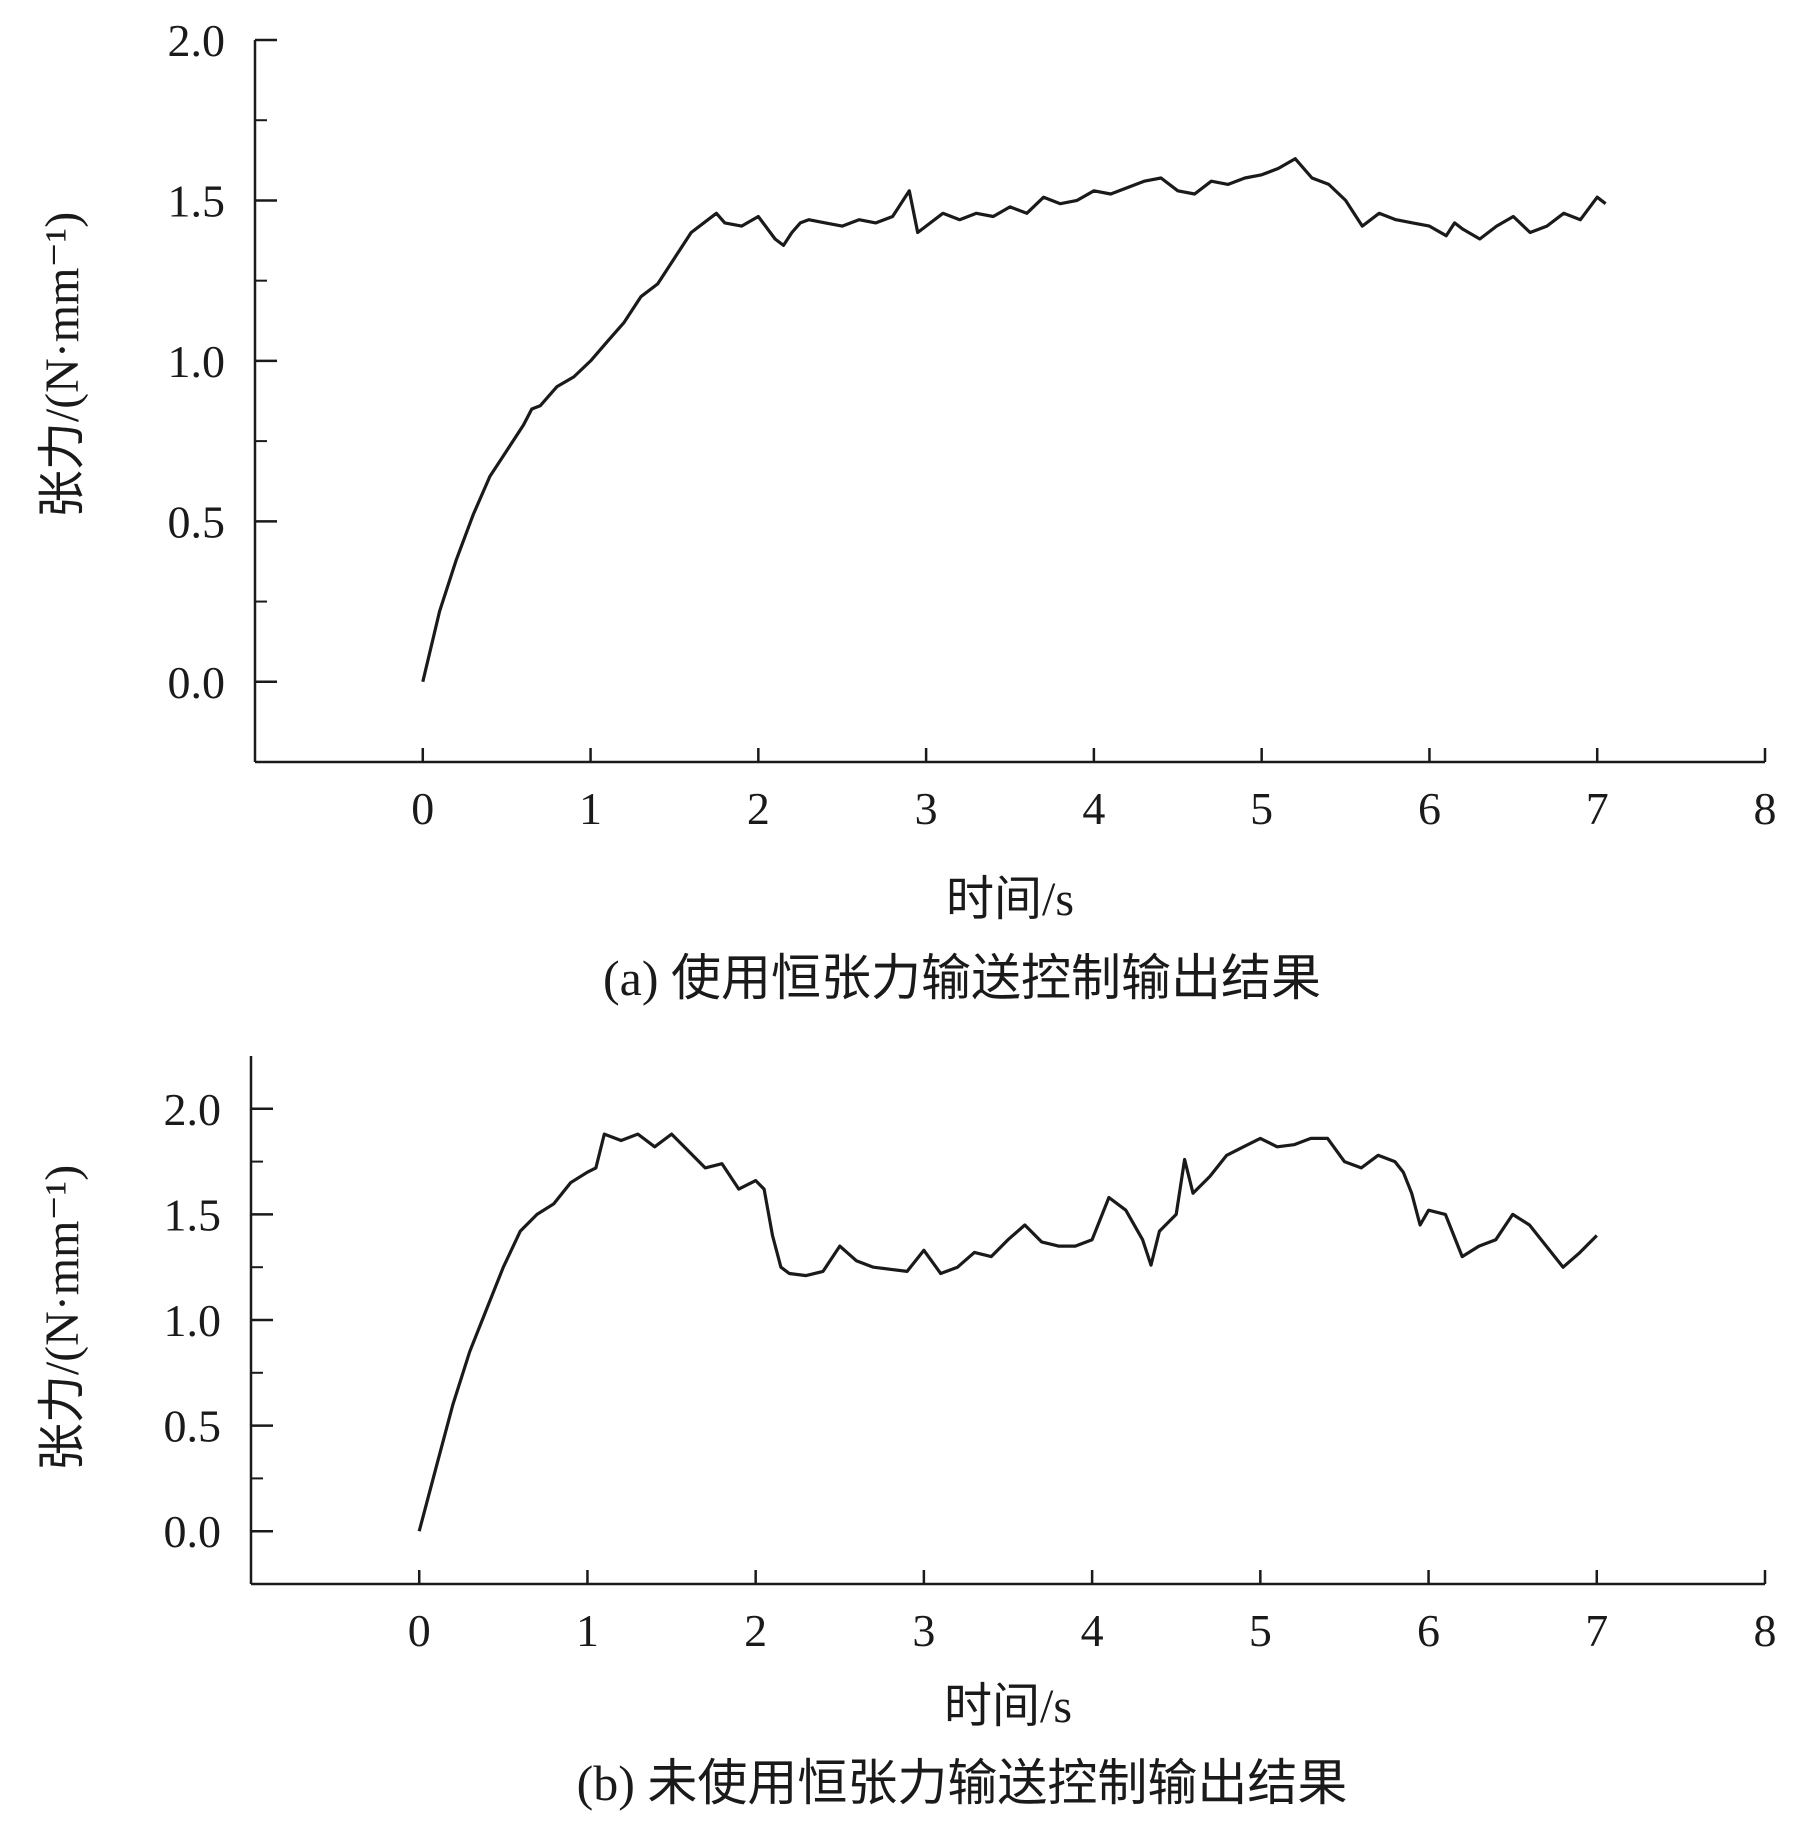 This screenshot has height=1837, width=1813. What do you see at coordinates (962, 978) in the screenshot?
I see `chart-caption: (a) 使用恒张力输送控制输出结果` at bounding box center [962, 978].